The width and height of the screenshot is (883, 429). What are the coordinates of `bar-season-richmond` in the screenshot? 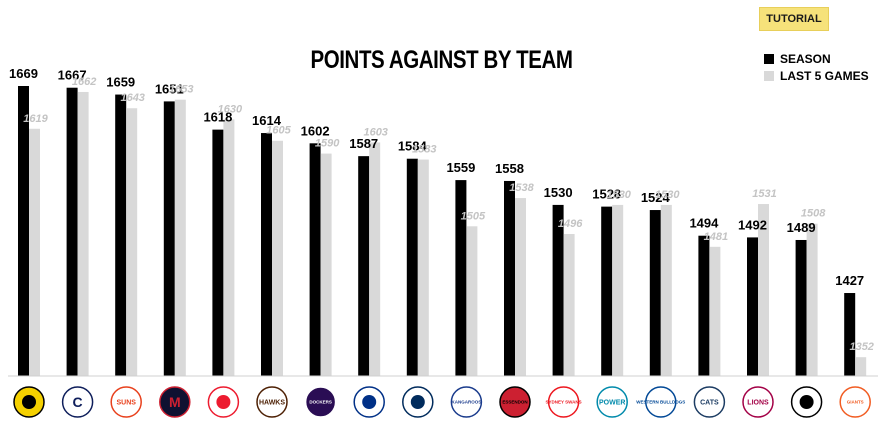 It's located at (23, 231).